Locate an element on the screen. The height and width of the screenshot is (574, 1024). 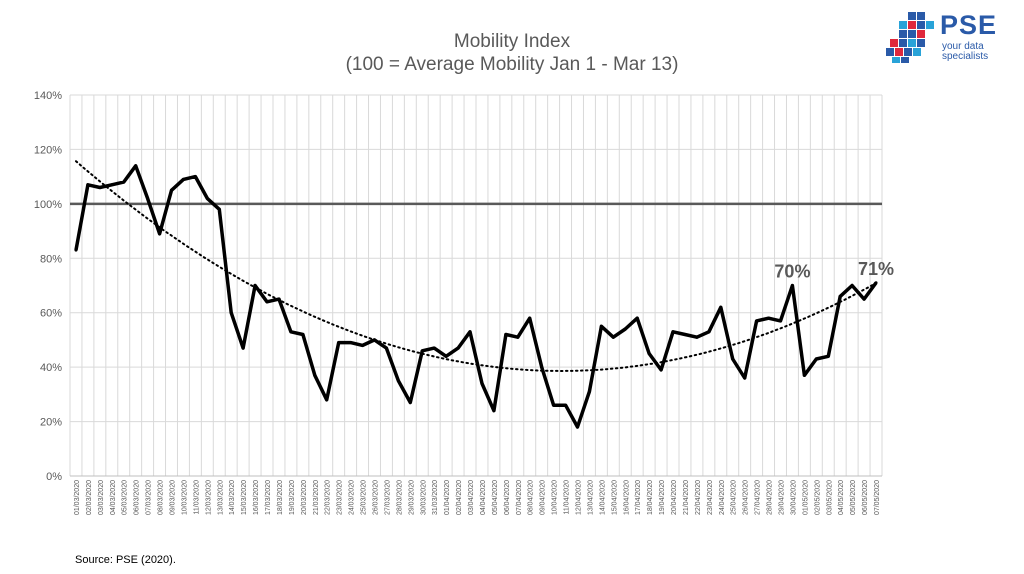
x-tick-label: 06/04/2020 is located at coordinates (507, 497).